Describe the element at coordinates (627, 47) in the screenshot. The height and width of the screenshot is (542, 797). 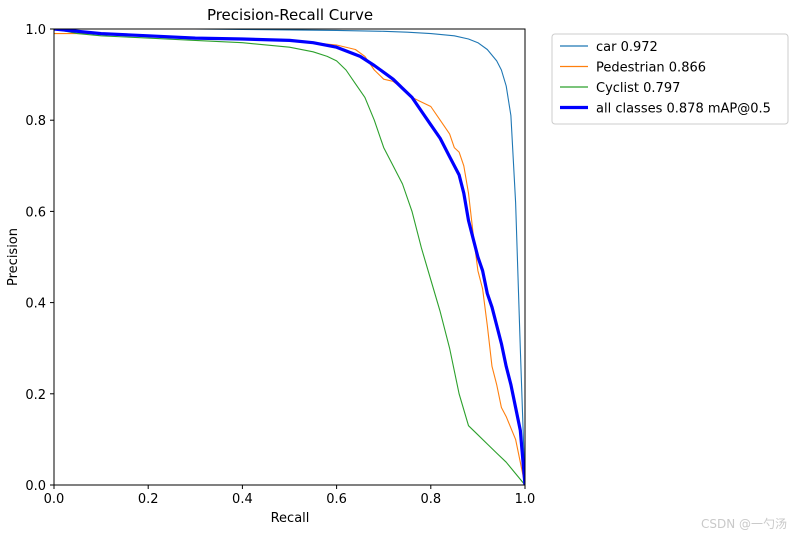
I see `legend-label: car 0.972` at that location.